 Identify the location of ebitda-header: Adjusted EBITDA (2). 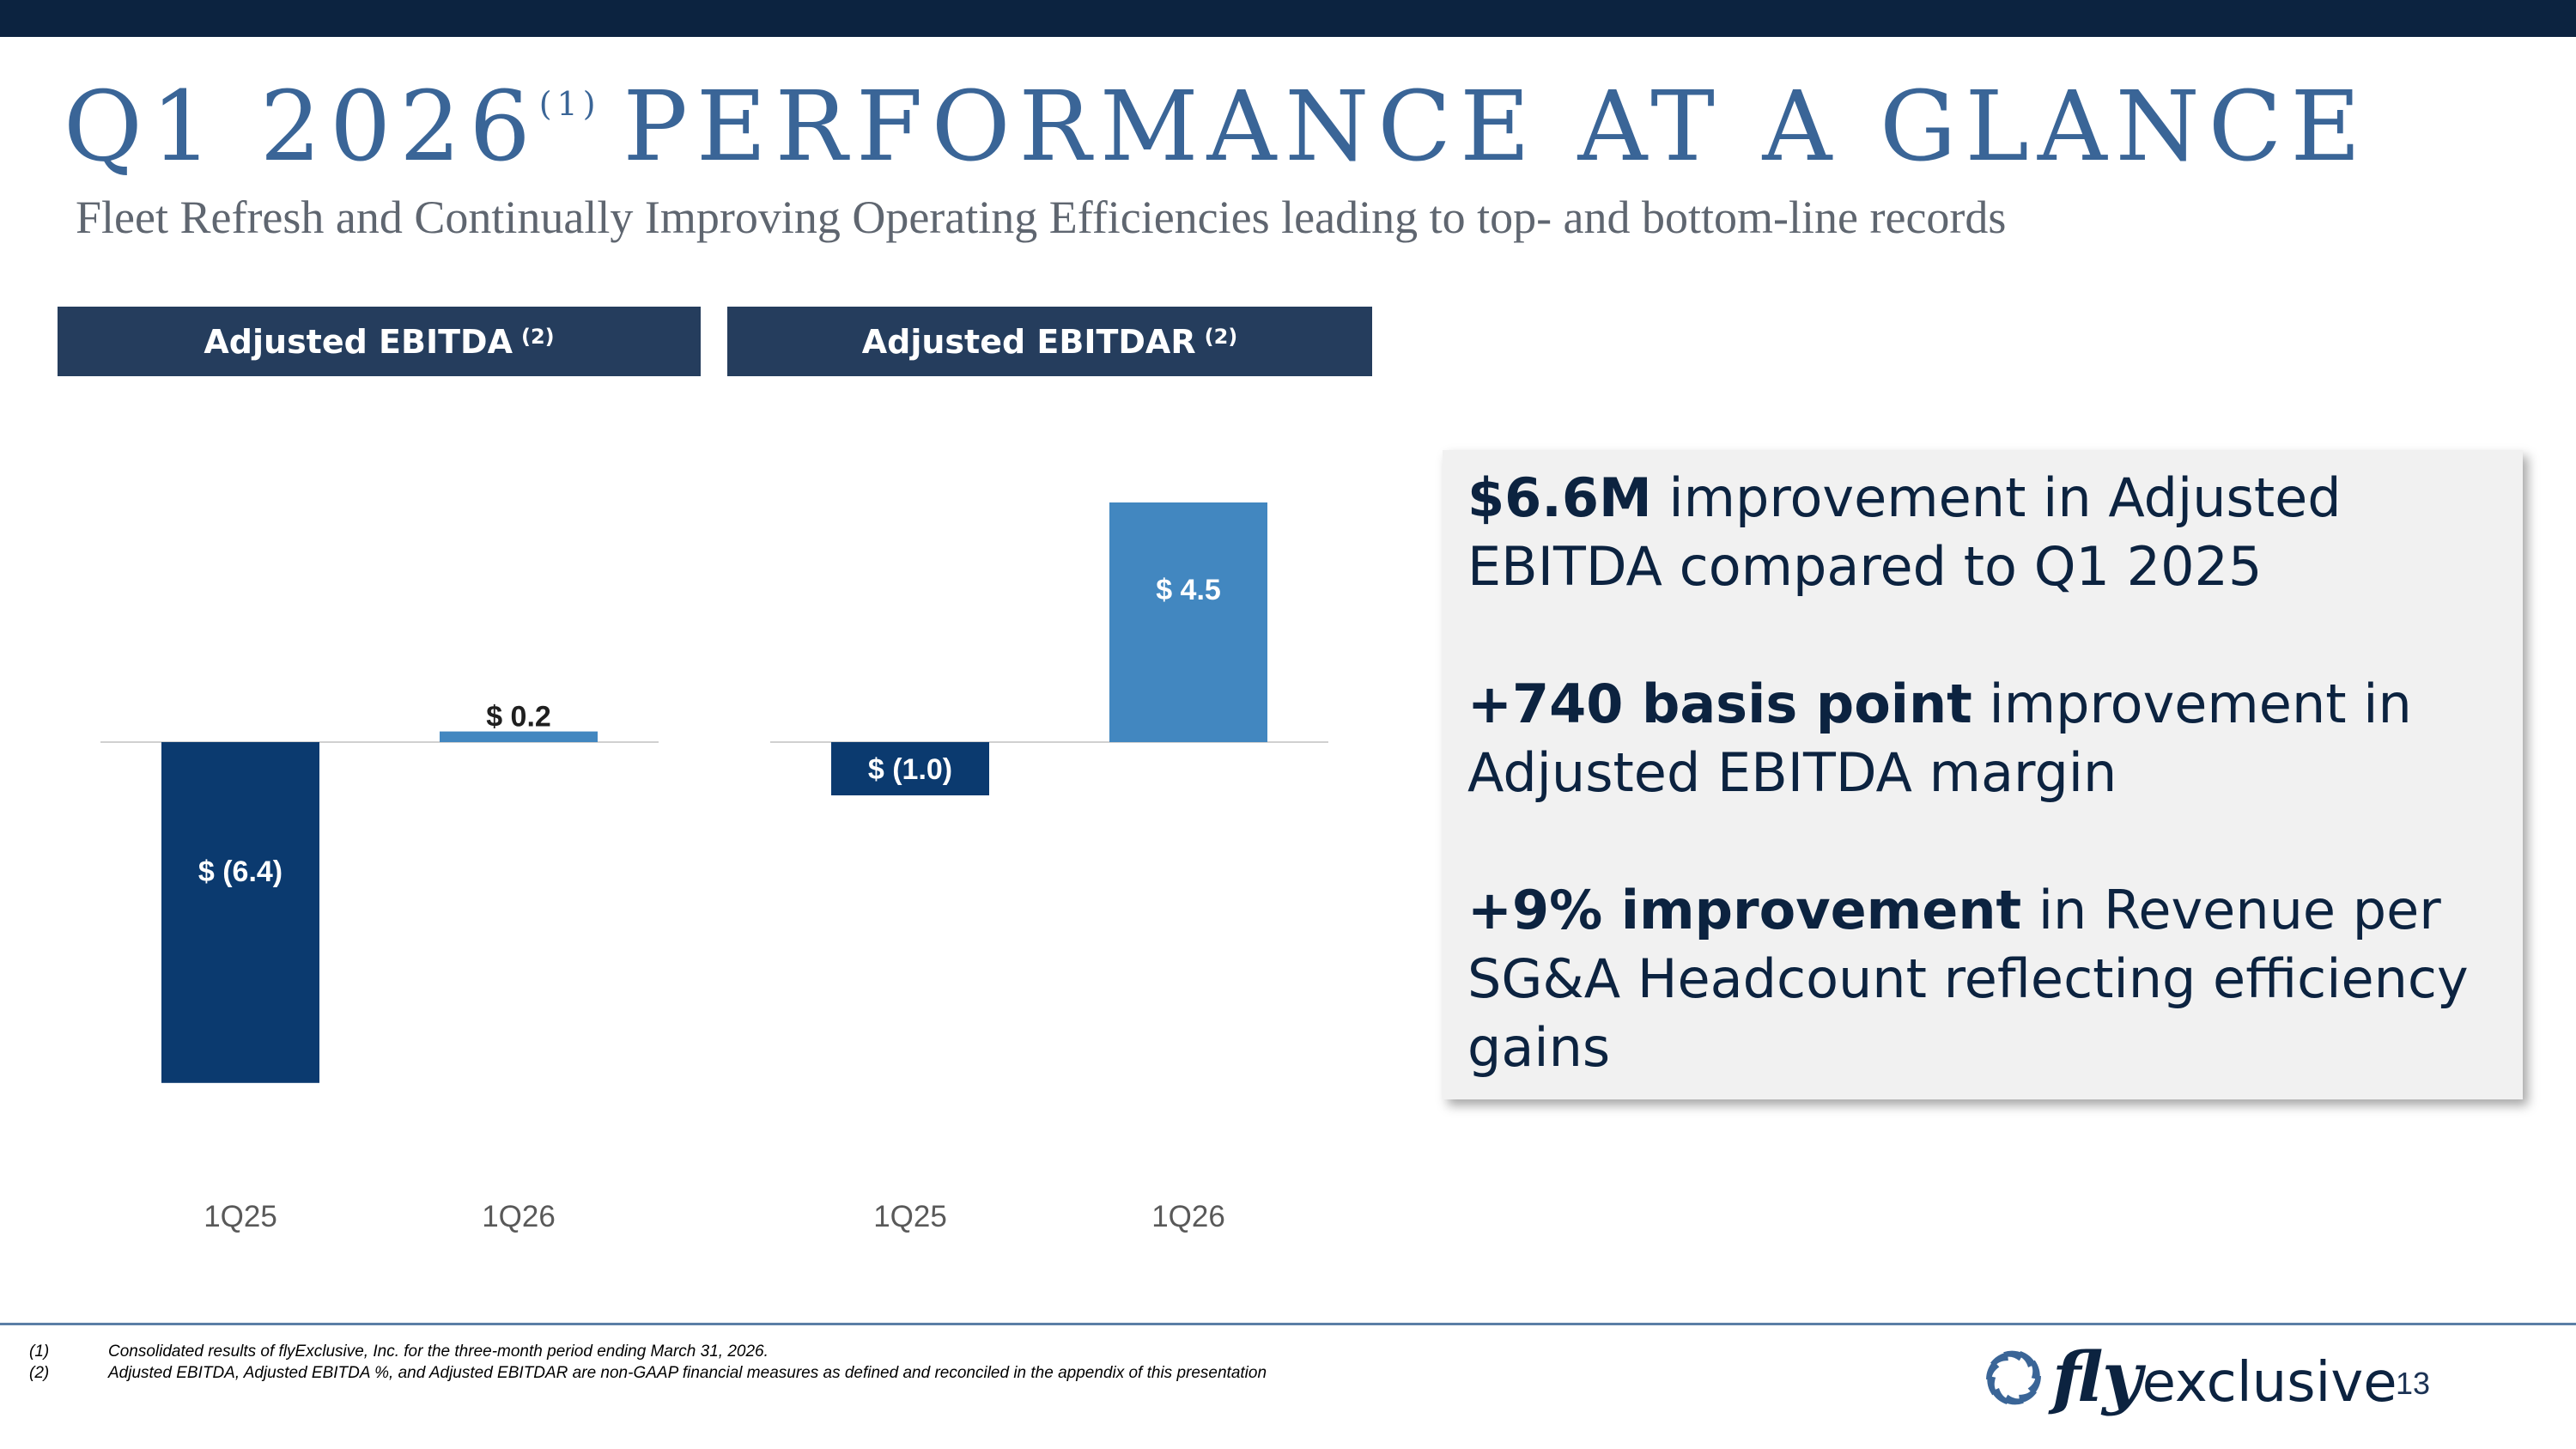
(379, 341).